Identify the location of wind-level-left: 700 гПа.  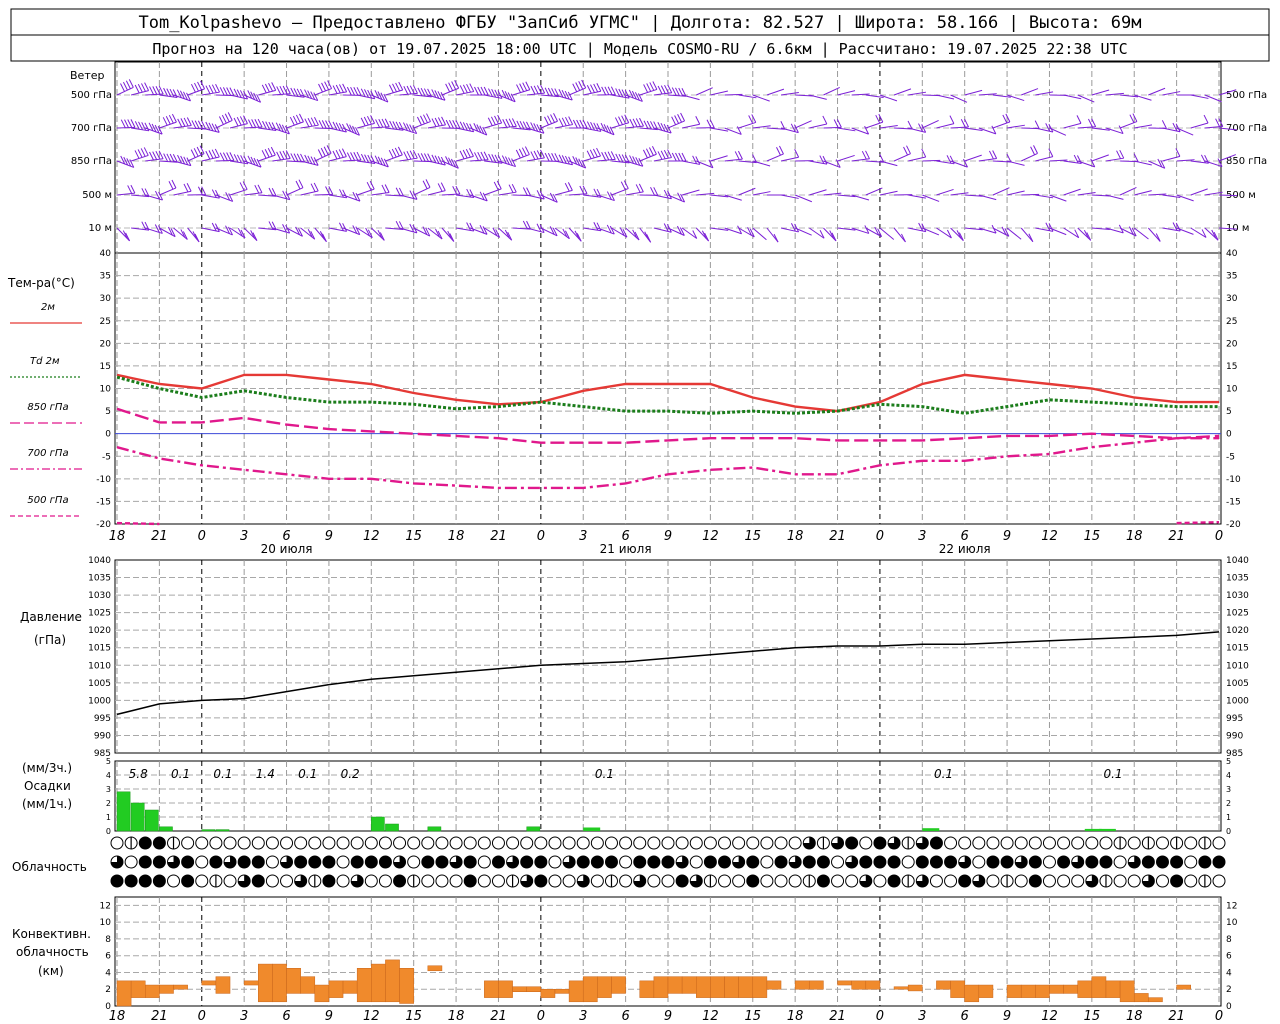
(91, 128).